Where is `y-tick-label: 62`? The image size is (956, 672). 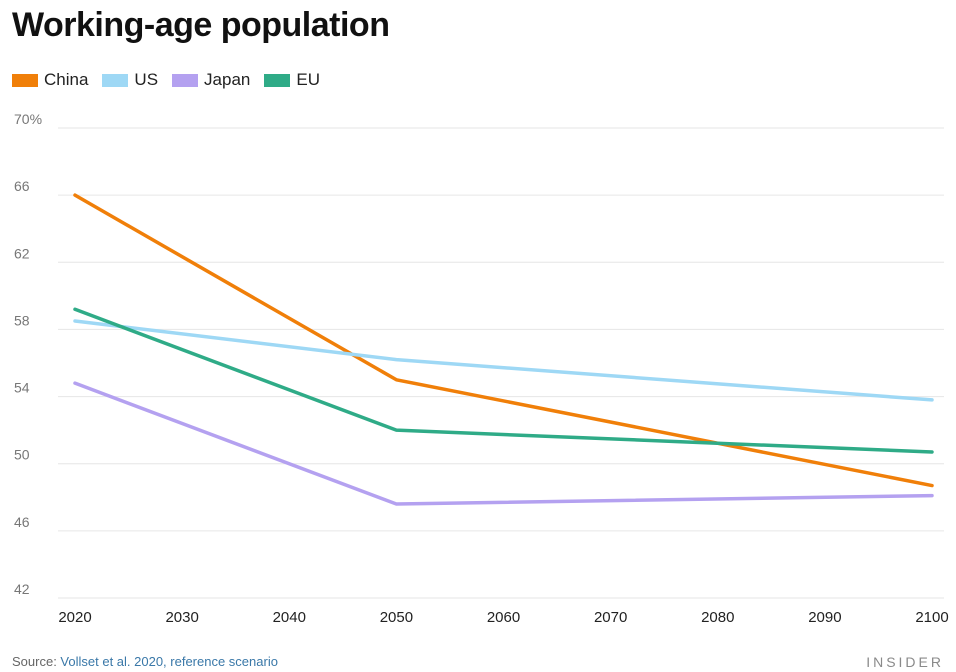 y-tick-label: 62 is located at coordinates (22, 253).